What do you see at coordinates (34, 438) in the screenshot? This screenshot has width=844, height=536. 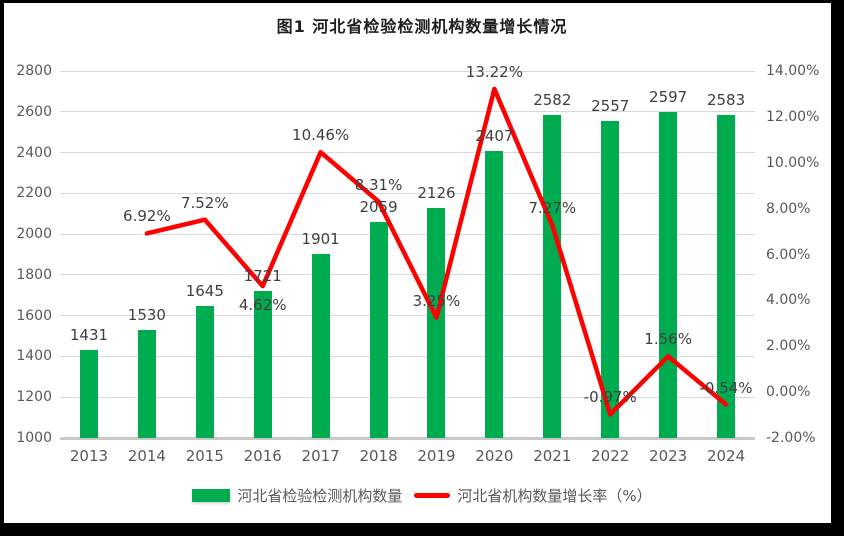 I see `y-left-tick: 1000` at bounding box center [34, 438].